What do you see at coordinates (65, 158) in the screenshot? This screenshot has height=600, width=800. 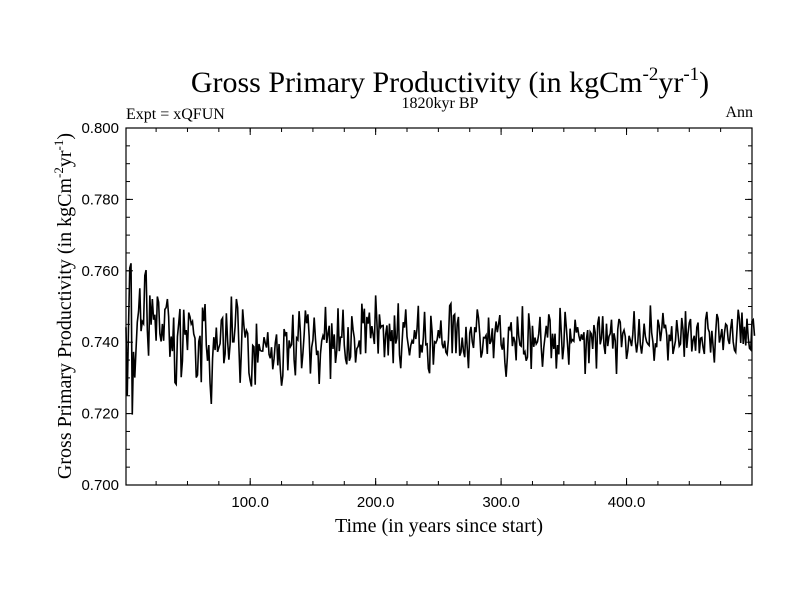 I see `ylabel-mid: yr` at bounding box center [65, 158].